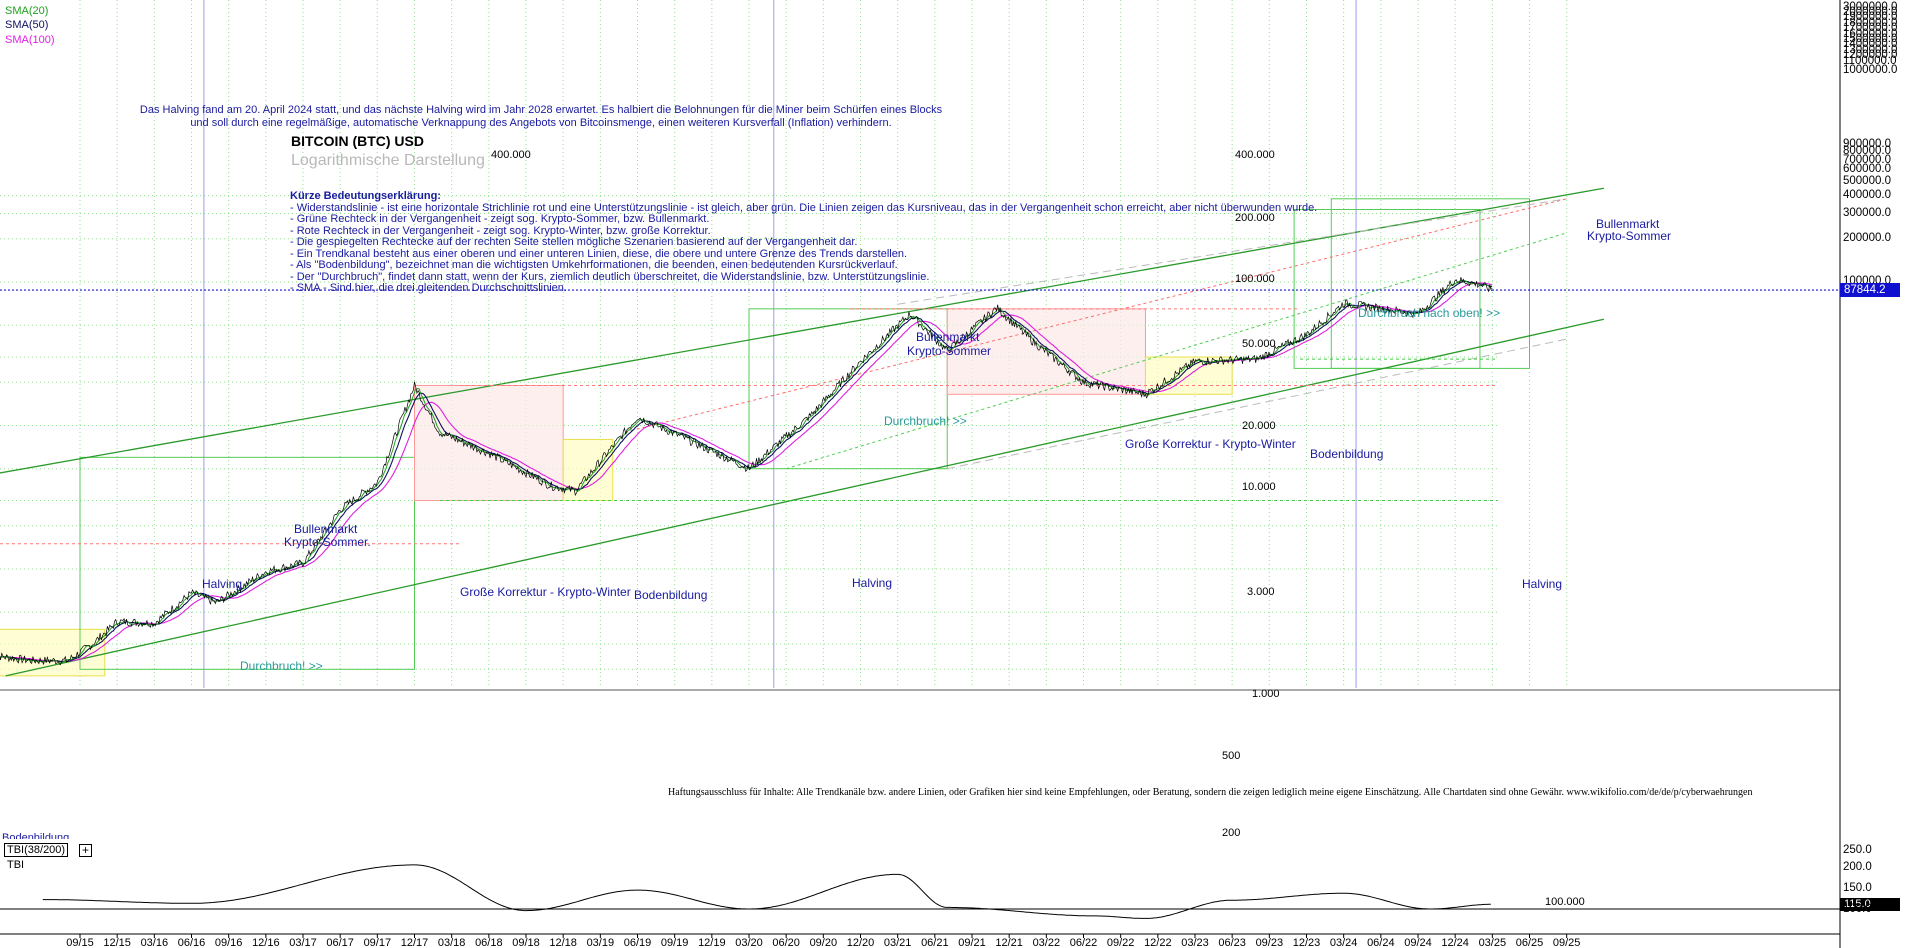 The image size is (1916, 948). Describe the element at coordinates (1870, 60) in the screenshot. I see `right-axis-tick: 1100000.0` at that location.